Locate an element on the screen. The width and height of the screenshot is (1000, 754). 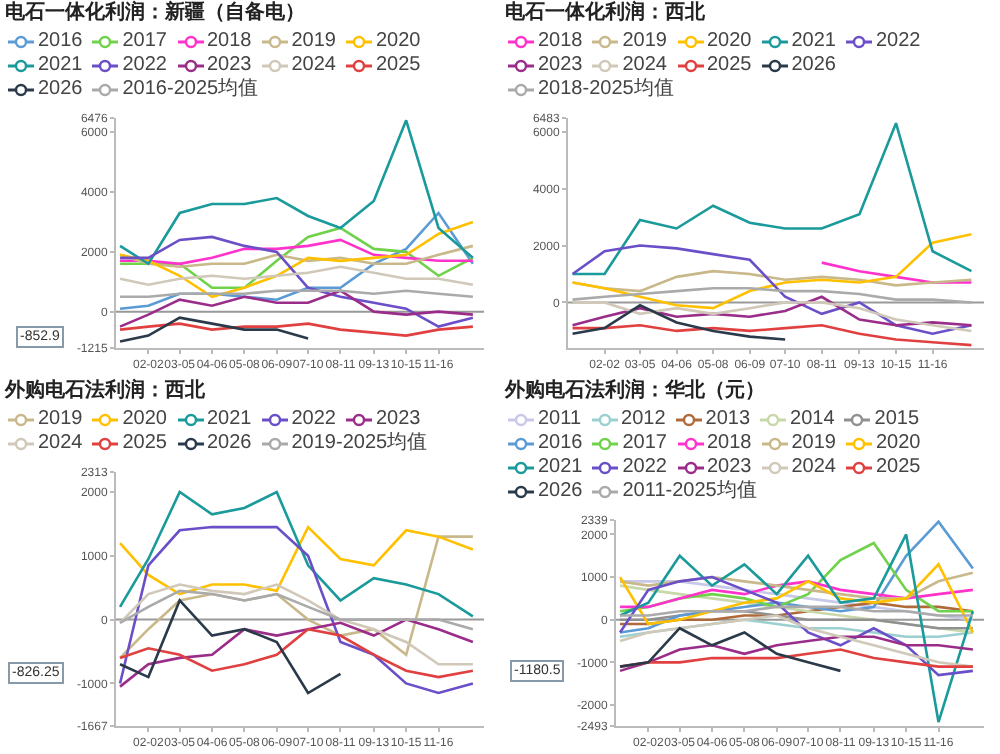
legend-label: 2019-2025均值 is located at coordinates (359, 443).